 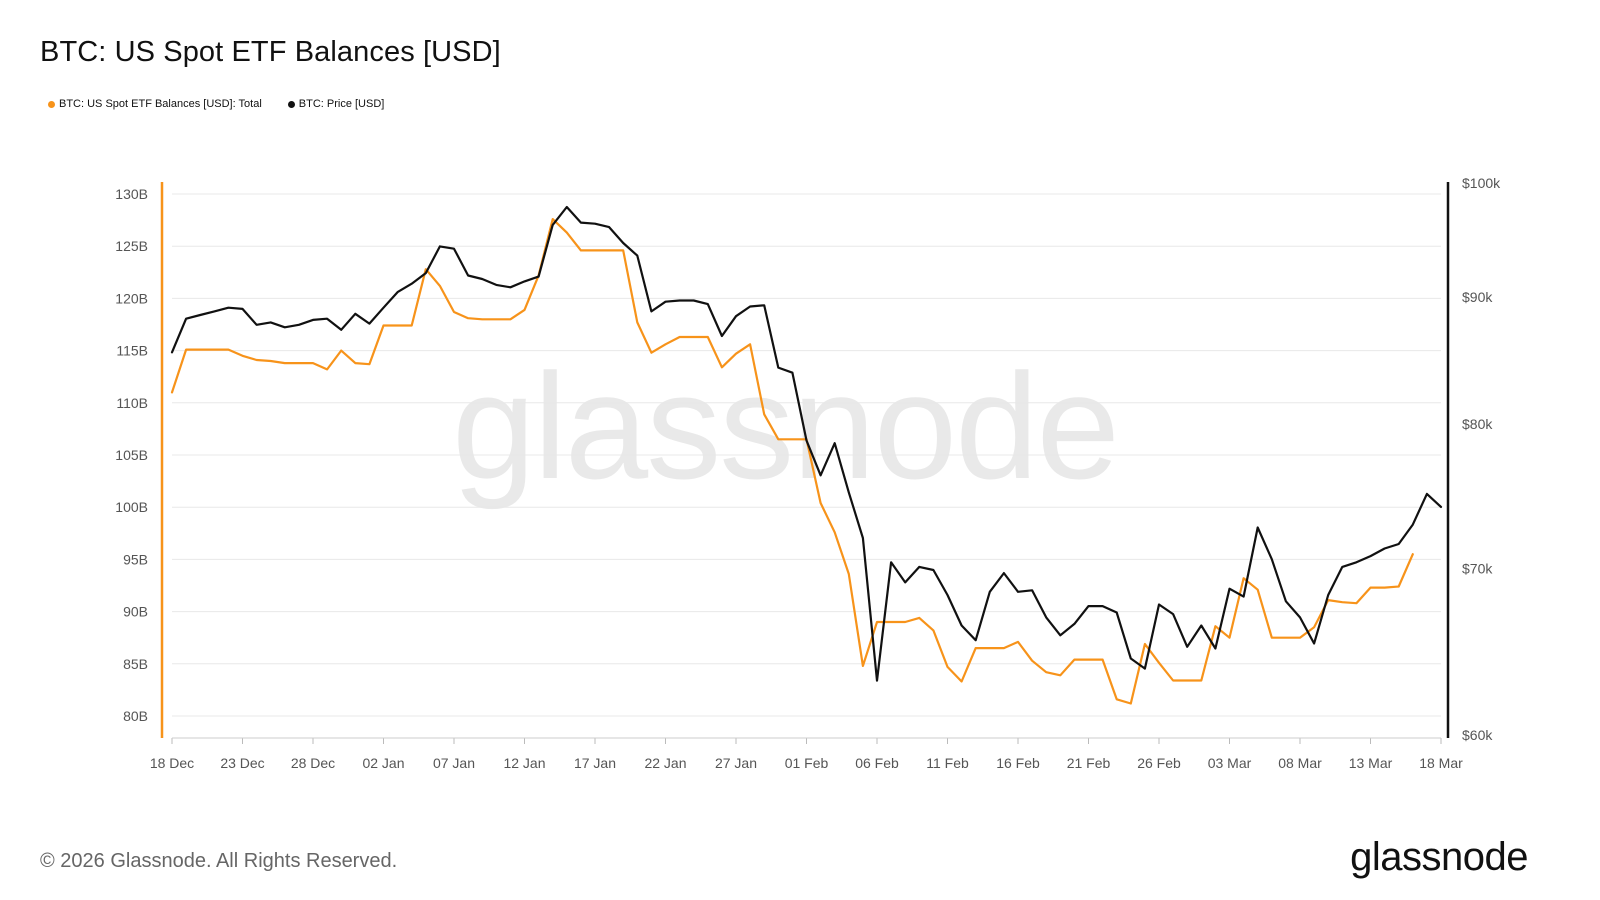 I want to click on y-right-tick-label: $90k, so click(x=1477, y=297).